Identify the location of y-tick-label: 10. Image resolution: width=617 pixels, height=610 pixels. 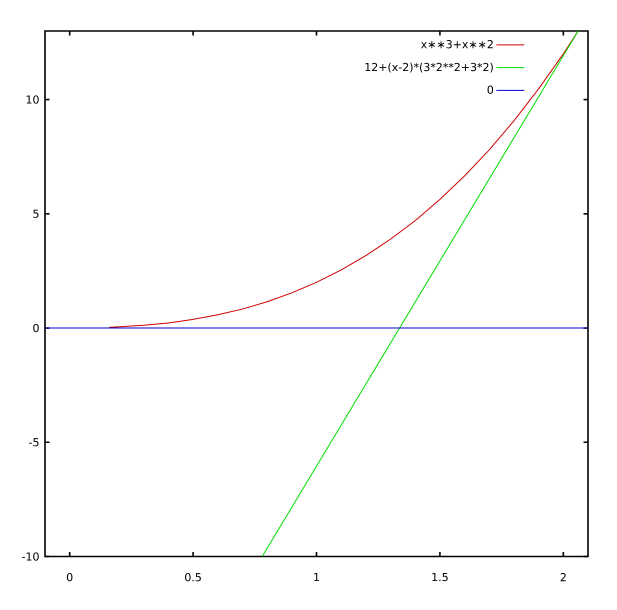
(32, 99).